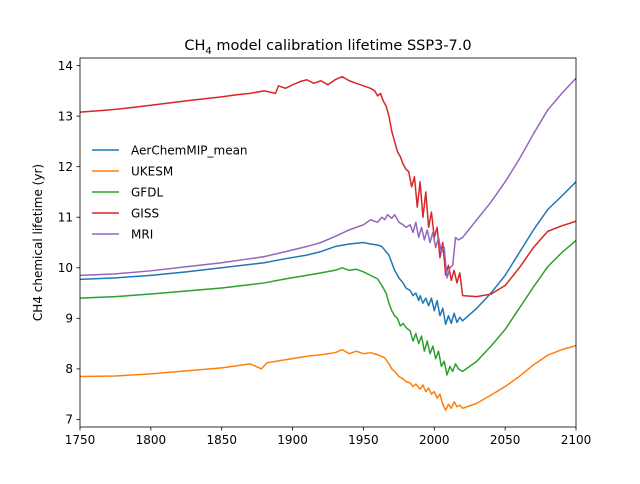  I want to click on y-tick-label: 7, so click(69, 420).